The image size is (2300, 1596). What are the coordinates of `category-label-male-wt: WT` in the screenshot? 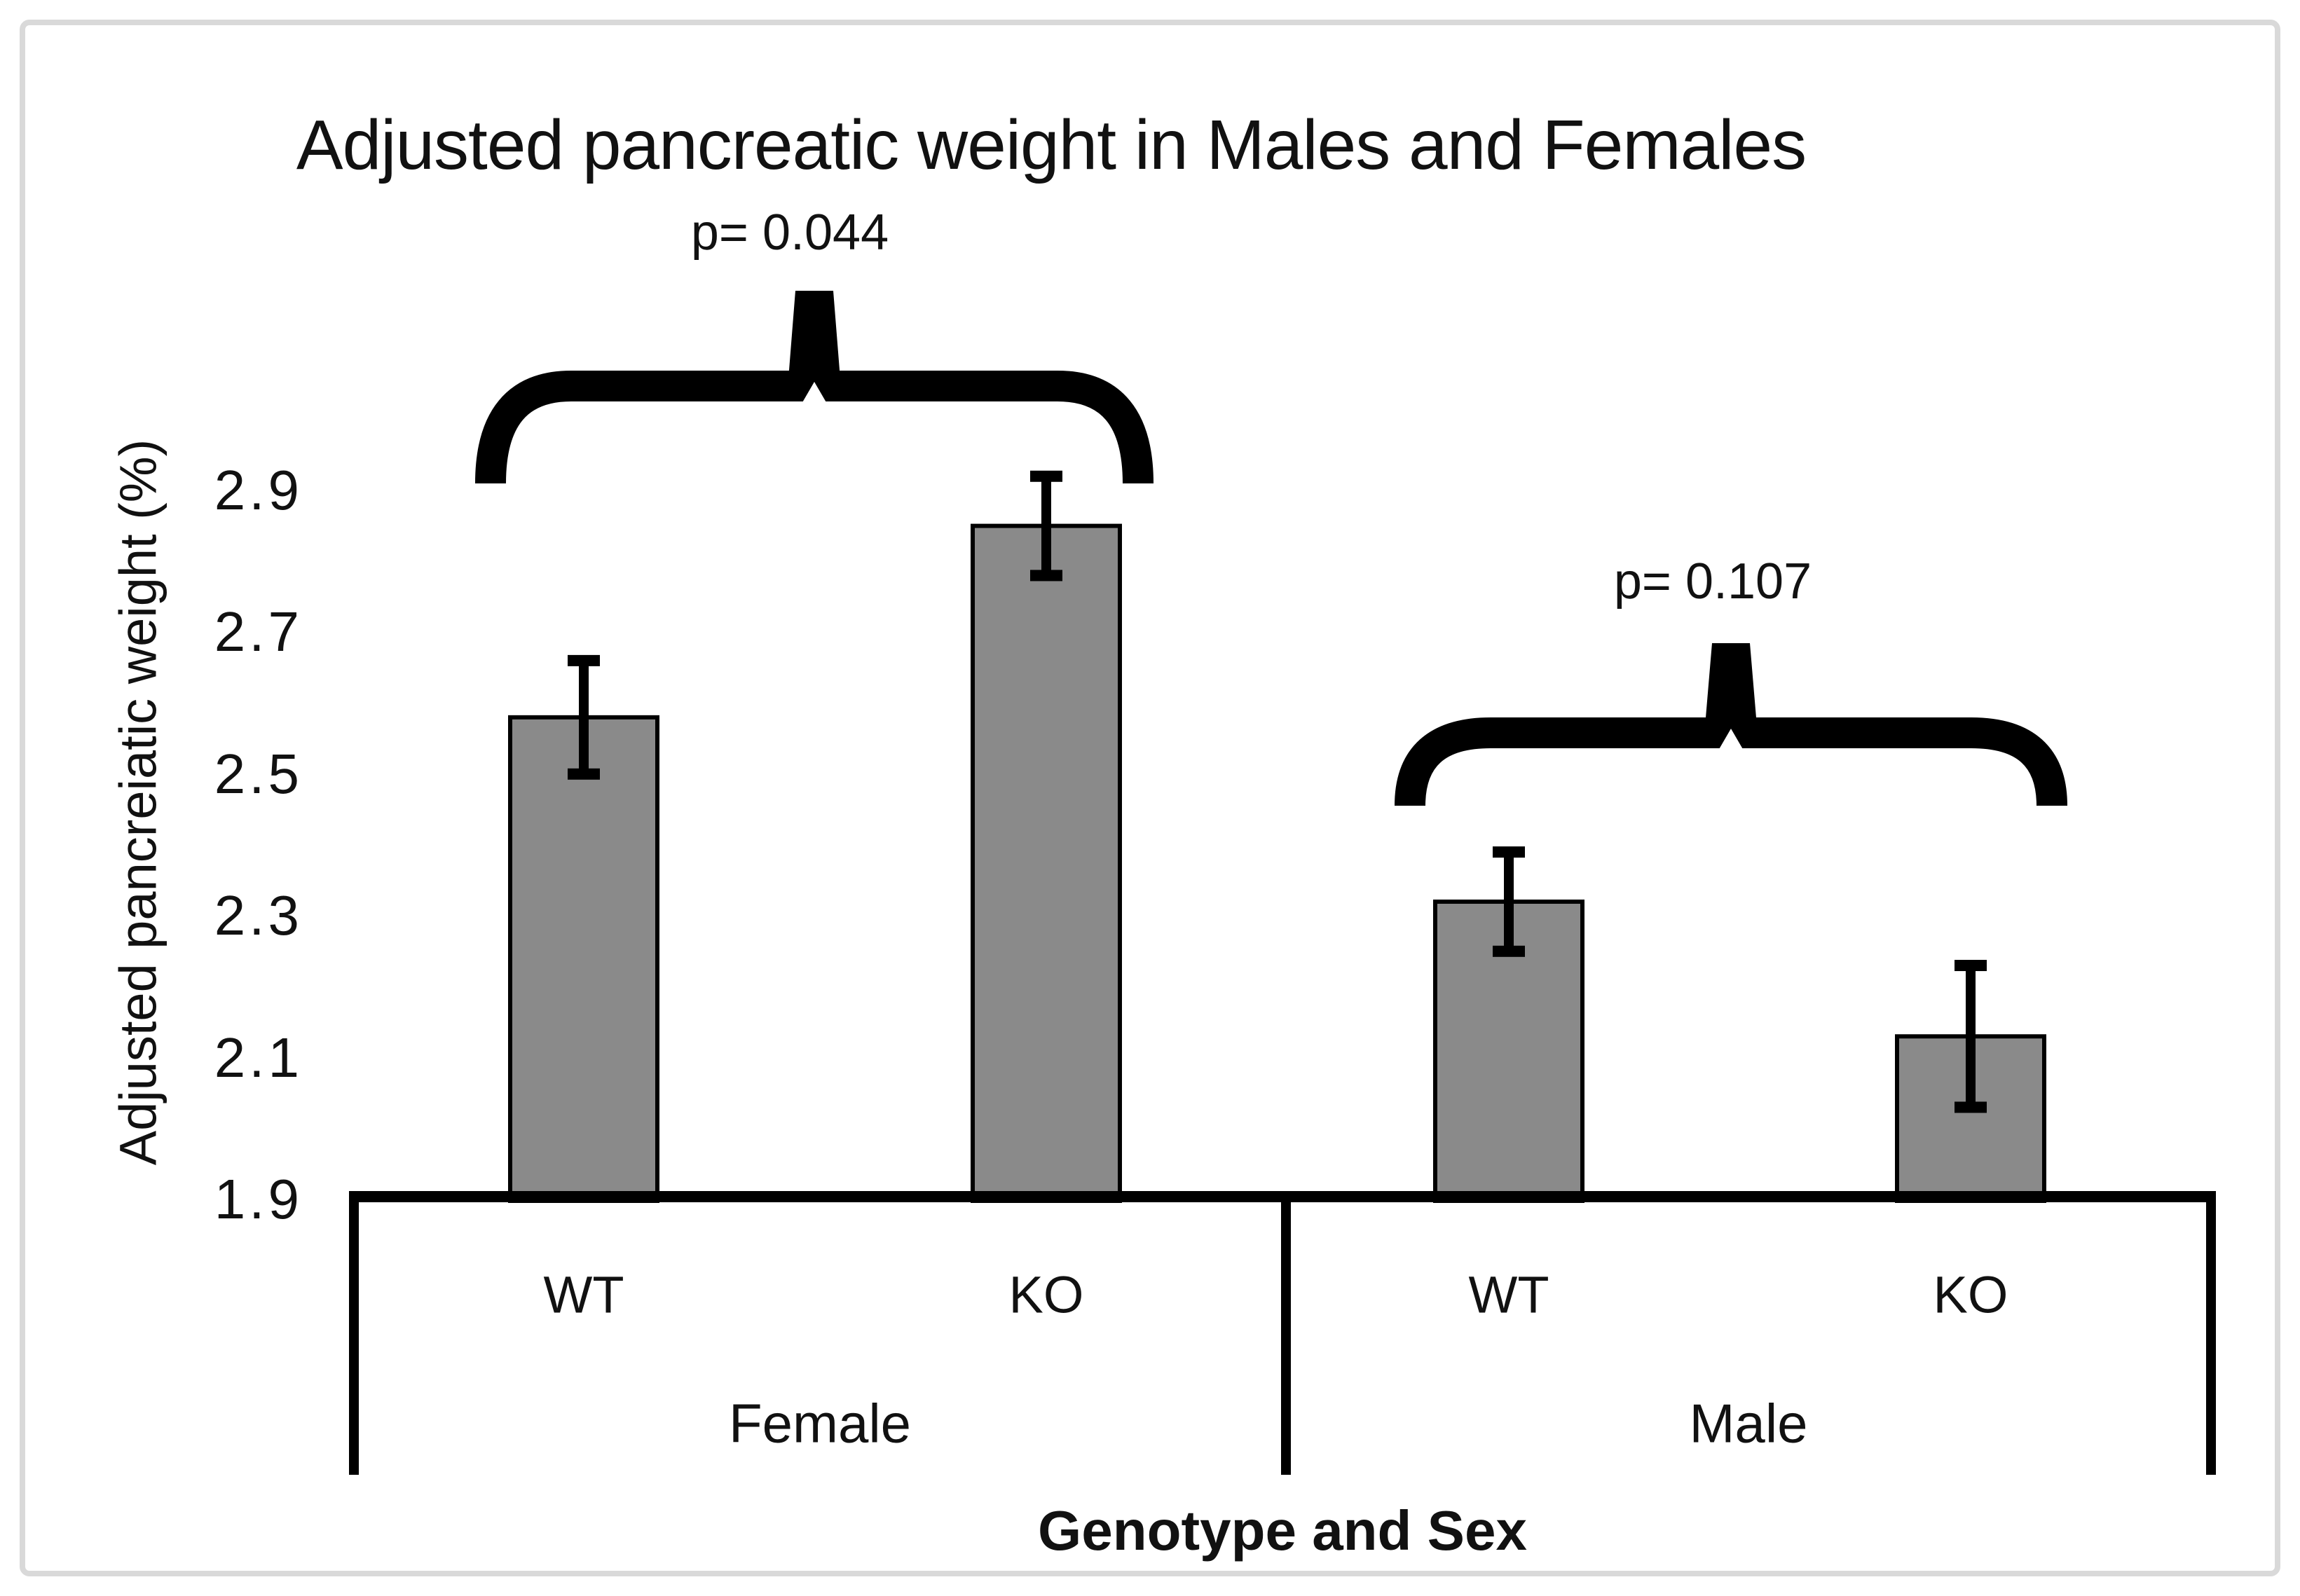 It's located at (1509, 1294).